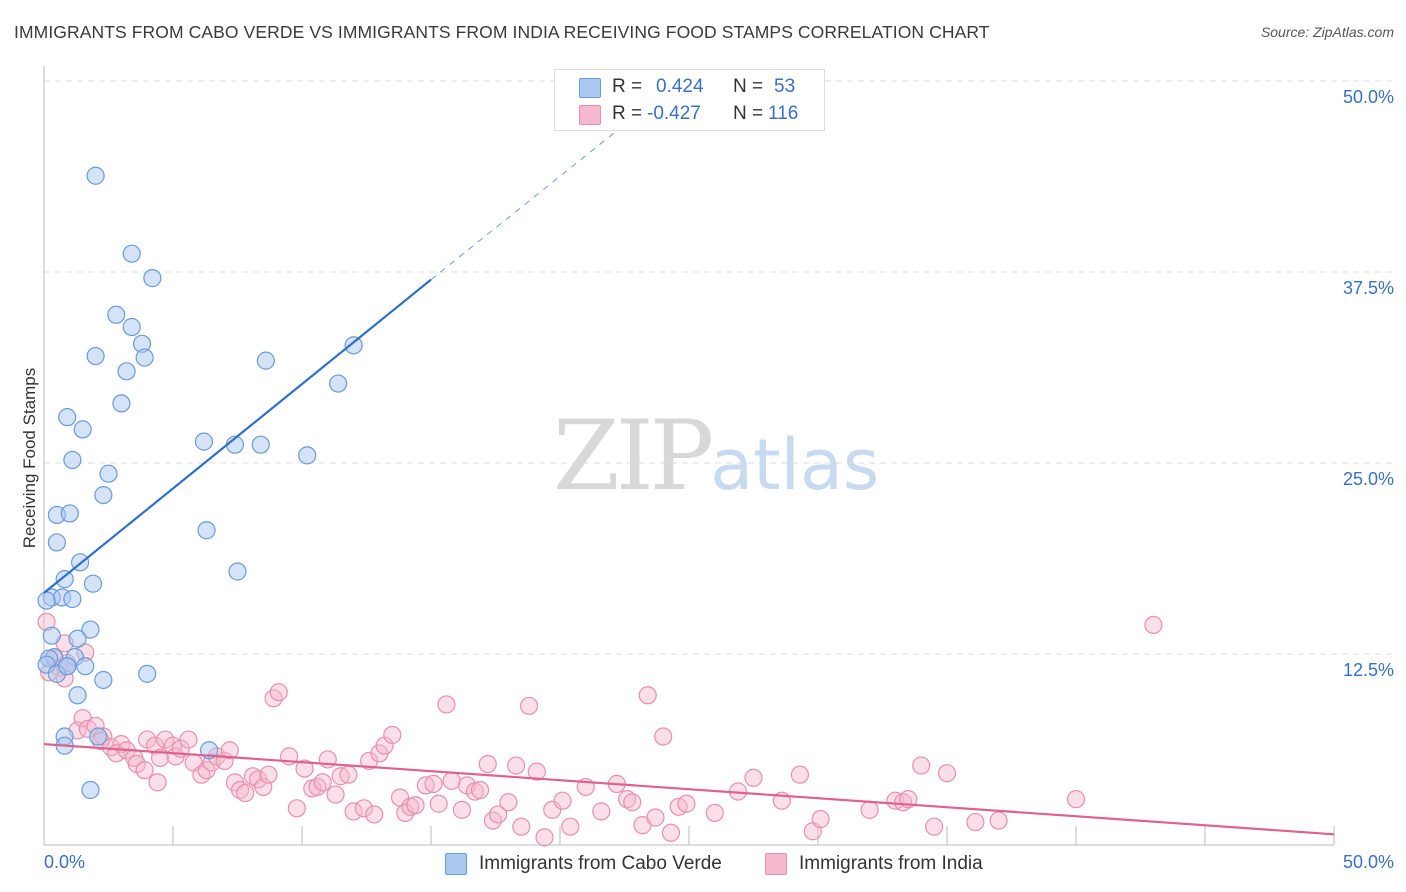 This screenshot has height=892, width=1406. Describe the element at coordinates (29, 458) in the screenshot. I see `y-axis-label: Receiving Food Stamps` at that location.